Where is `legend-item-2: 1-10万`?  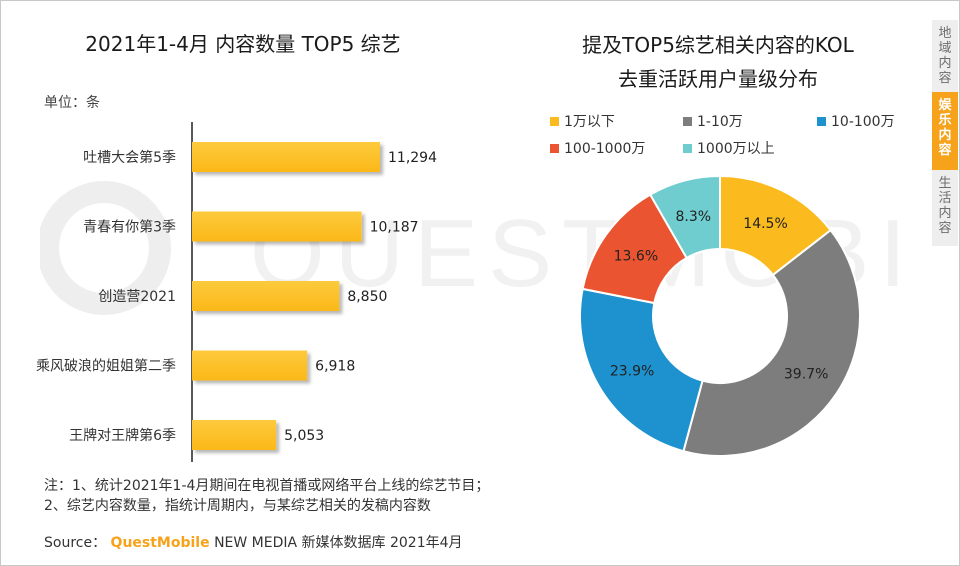
legend-item-2: 1-10万 is located at coordinates (713, 121).